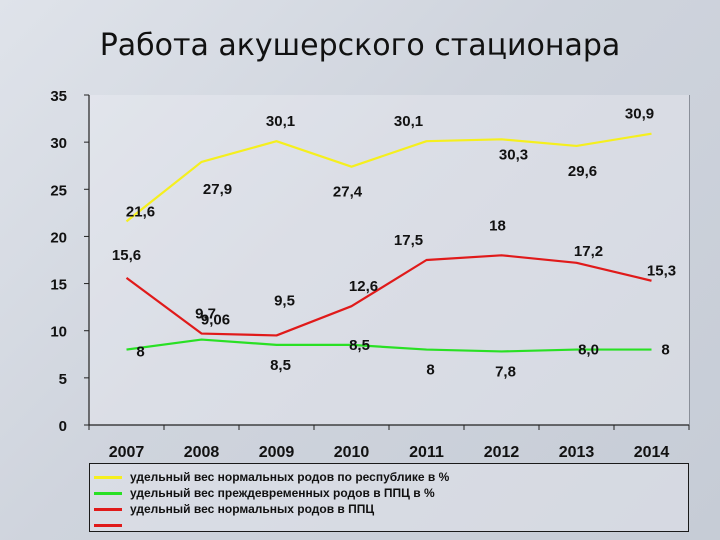  Describe the element at coordinates (577, 452) in the screenshot. I see `x-tick-label: 2013` at that location.